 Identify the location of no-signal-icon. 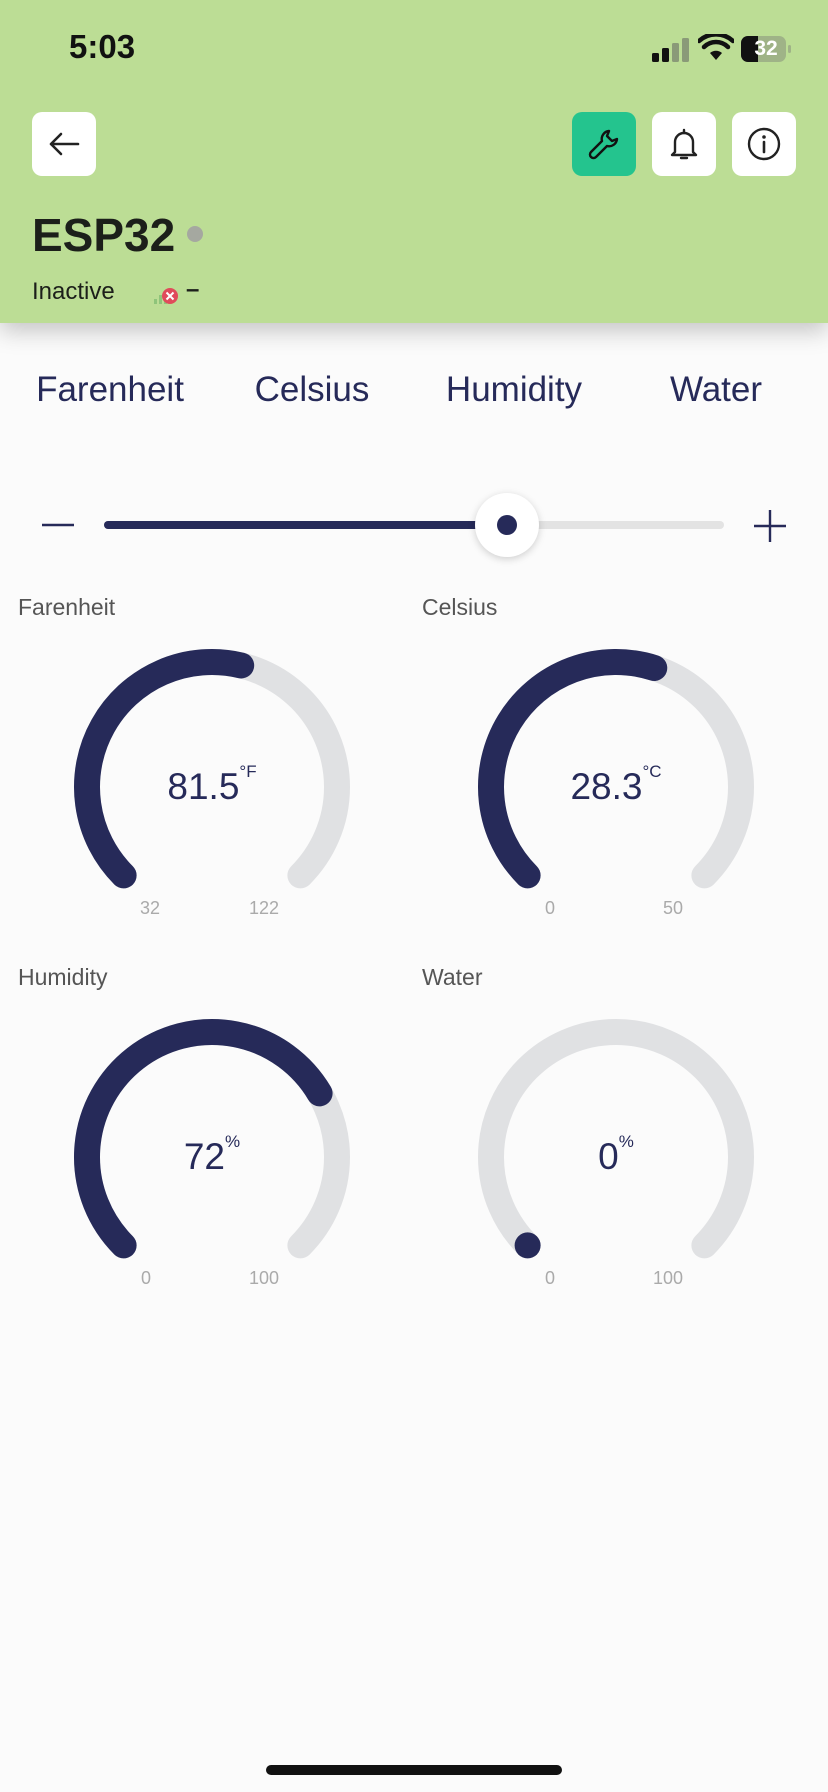
(166, 296).